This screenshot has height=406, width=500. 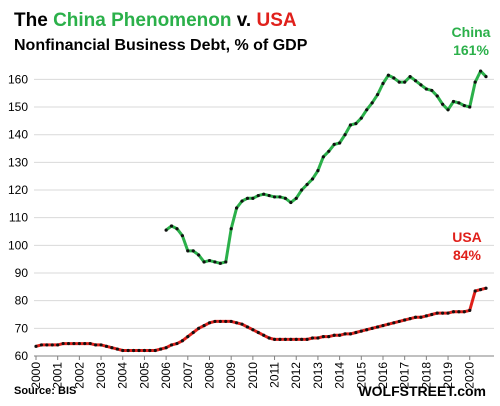 What do you see at coordinates (340, 375) in the screenshot?
I see `x-tick-label: 2014` at bounding box center [340, 375].